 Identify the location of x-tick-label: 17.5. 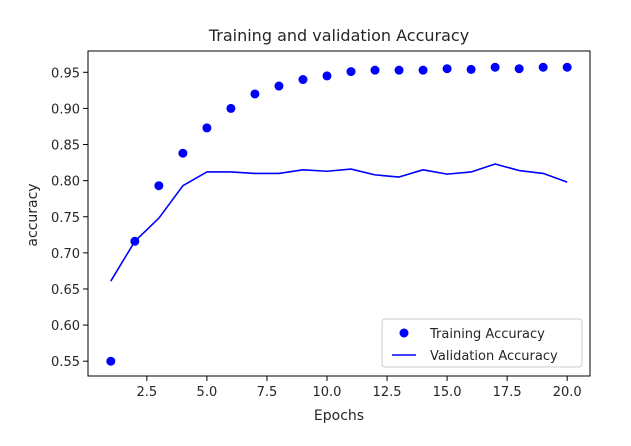
(507, 392).